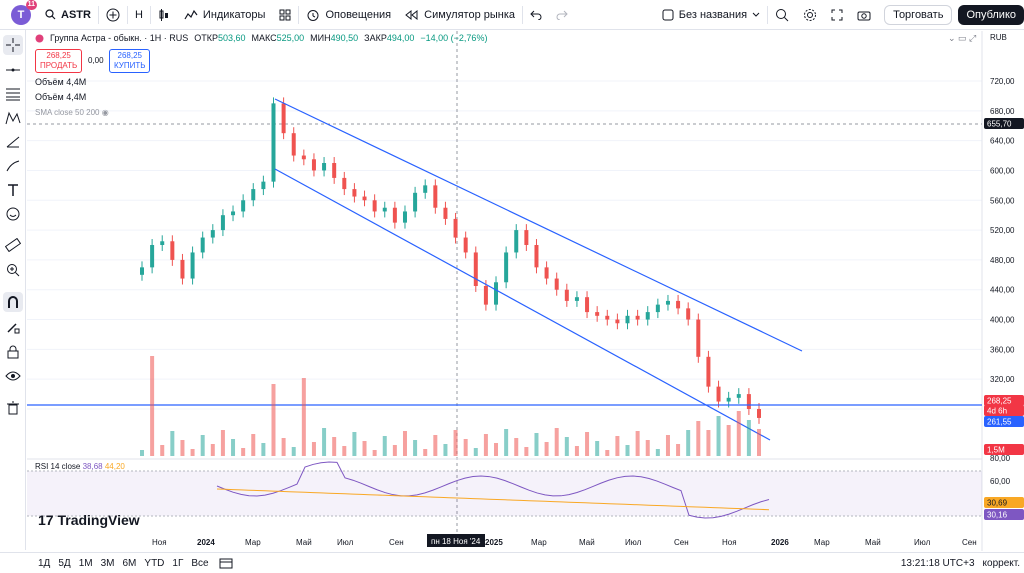 Image resolution: width=1024 pixels, height=573 pixels. I want to click on rsi-ma-value: 44,20, so click(114, 466).